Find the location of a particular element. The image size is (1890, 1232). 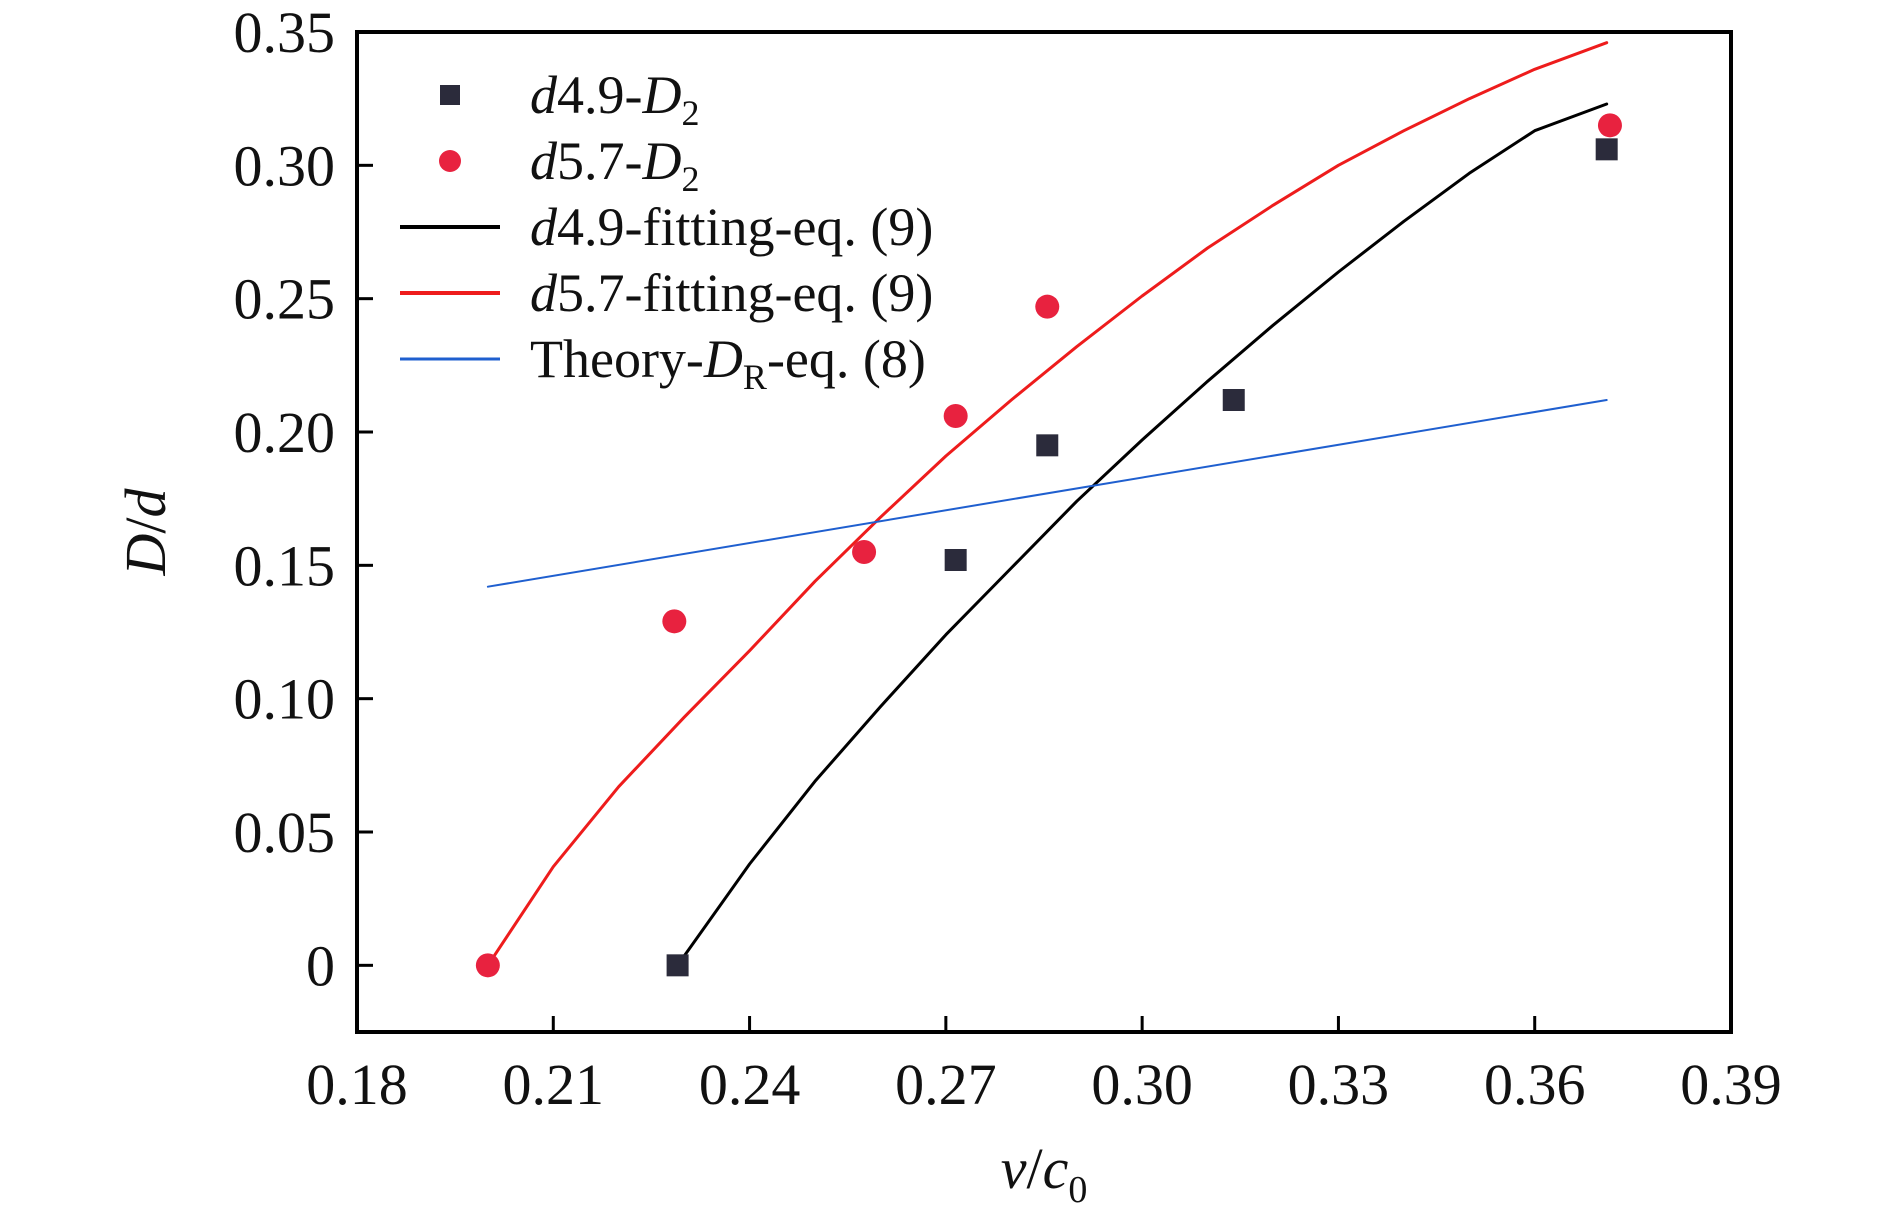

y-axis-label-sep: / is located at coordinates (145, 525).